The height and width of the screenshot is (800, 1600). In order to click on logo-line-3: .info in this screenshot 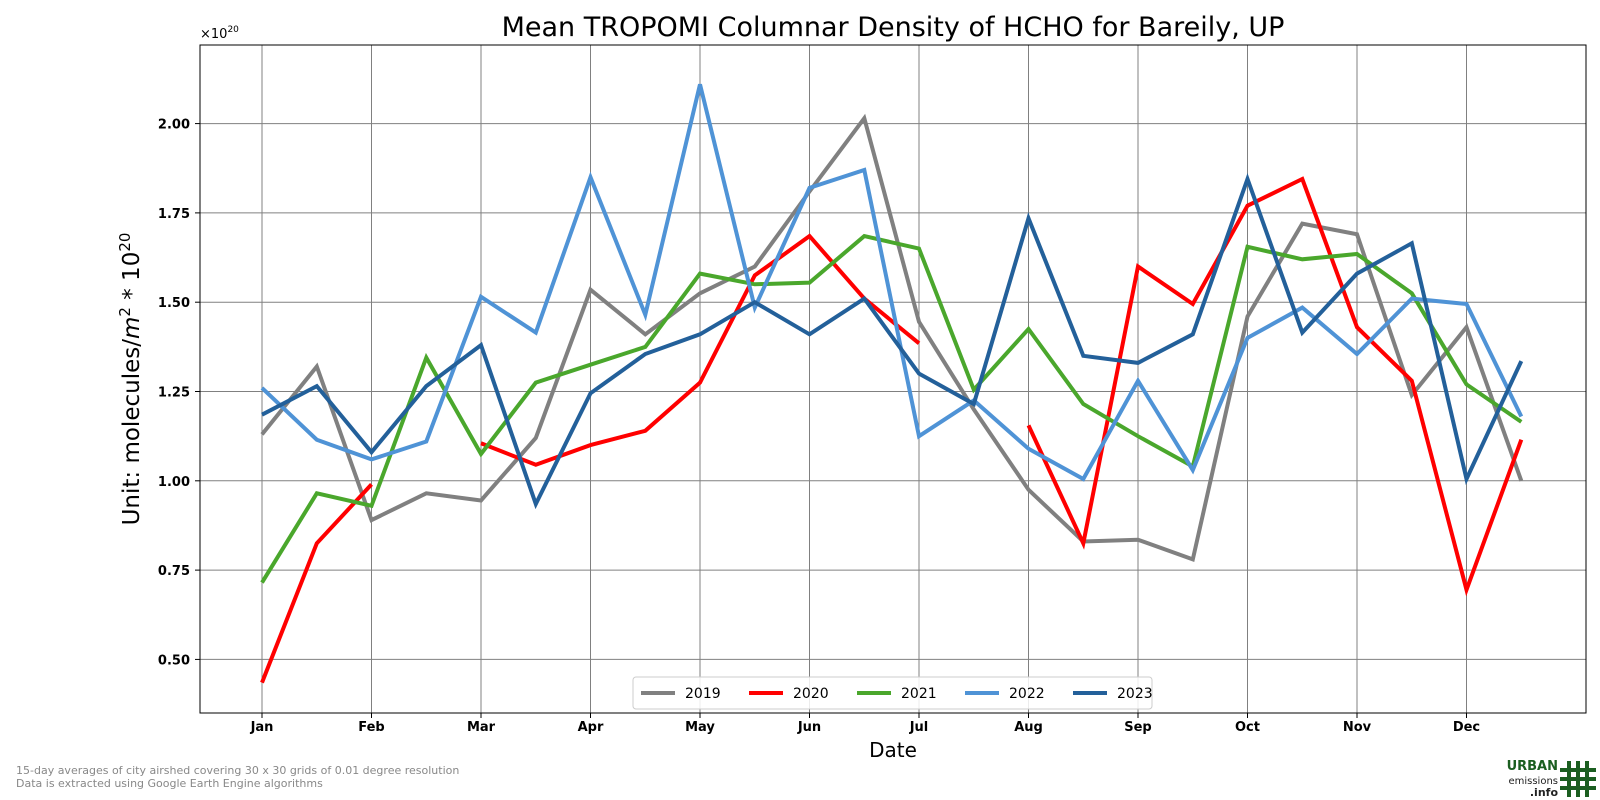, I will do `click(1543, 792)`.